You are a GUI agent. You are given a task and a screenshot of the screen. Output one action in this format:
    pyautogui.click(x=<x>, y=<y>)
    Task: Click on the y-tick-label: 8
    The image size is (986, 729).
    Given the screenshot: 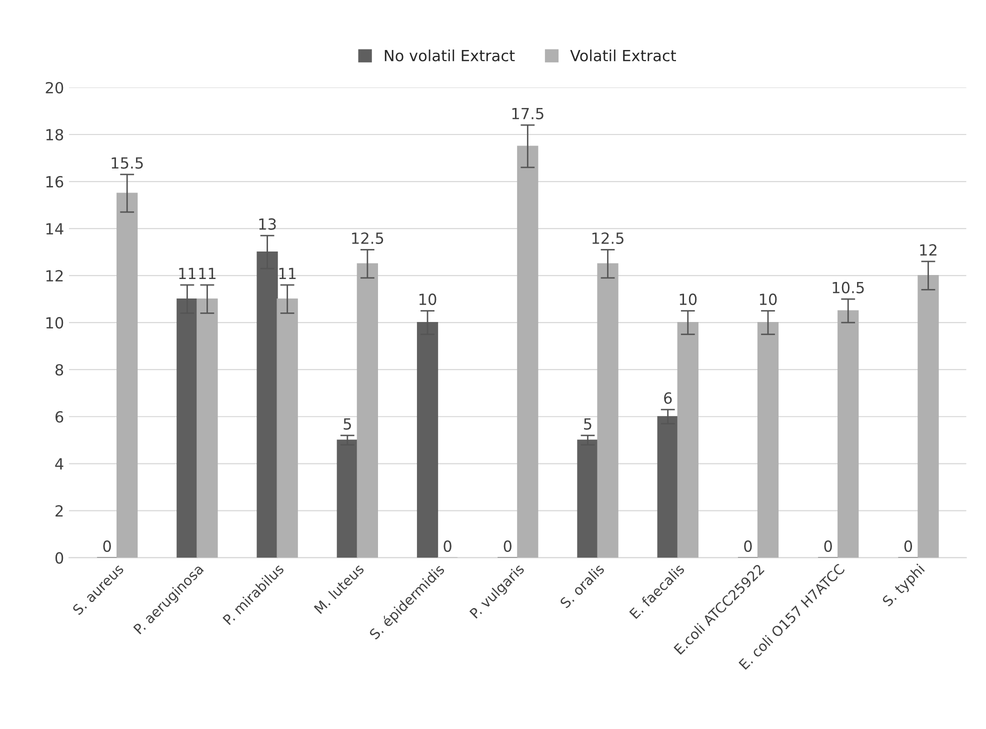 What is the action you would take?
    pyautogui.click(x=59, y=370)
    